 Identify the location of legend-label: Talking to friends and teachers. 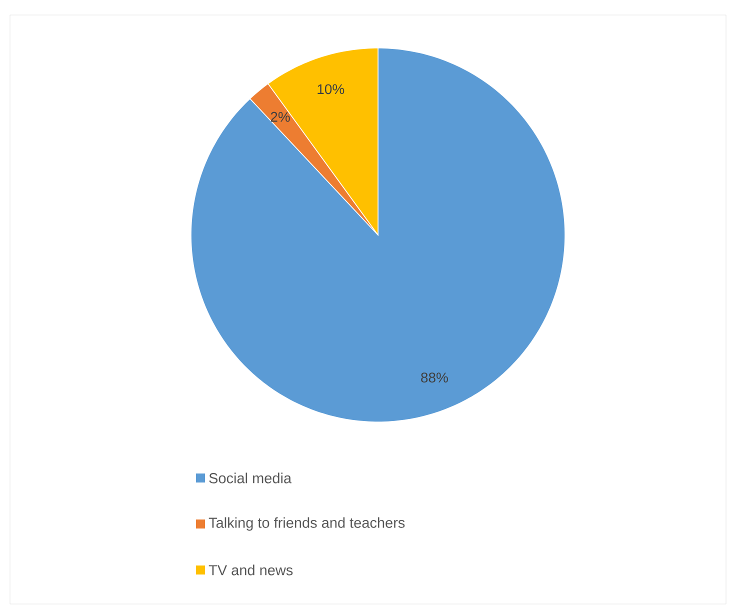
(306, 524).